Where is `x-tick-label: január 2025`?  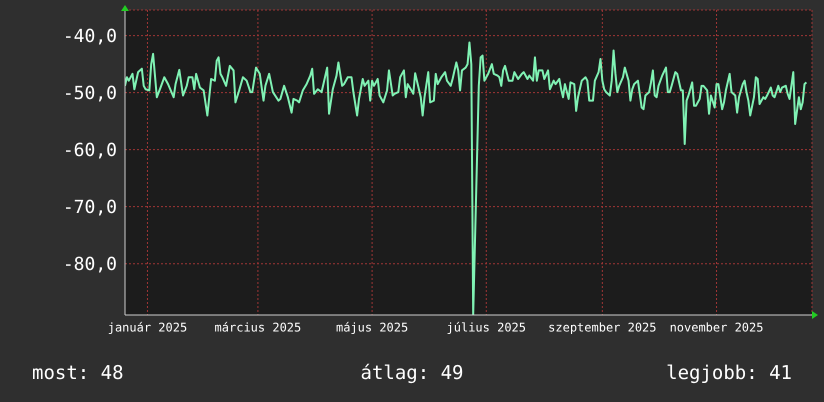
x-tick-label: január 2025 is located at coordinates (148, 327).